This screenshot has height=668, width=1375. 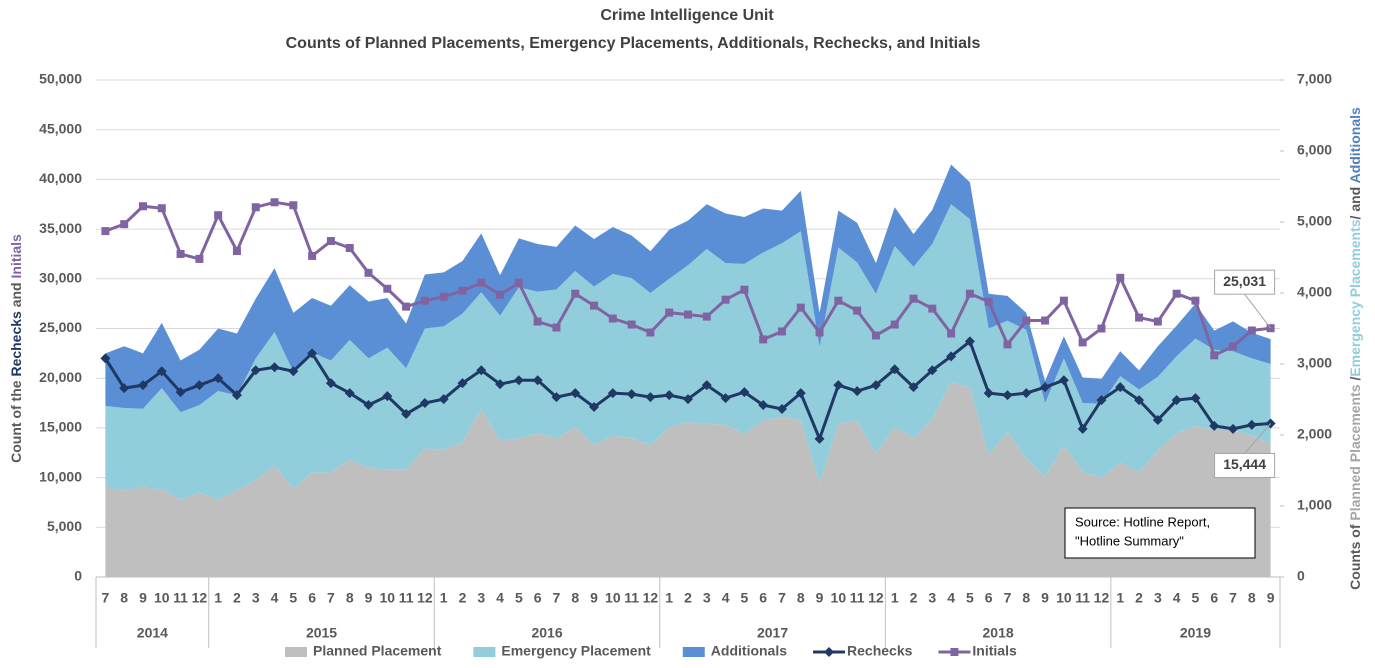 I want to click on axis-title-part: Count of the, so click(x=16, y=420).